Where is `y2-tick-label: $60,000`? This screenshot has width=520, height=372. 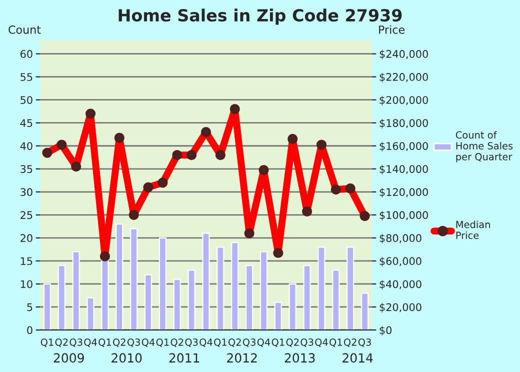 y2-tick-label: $60,000 is located at coordinates (401, 261).